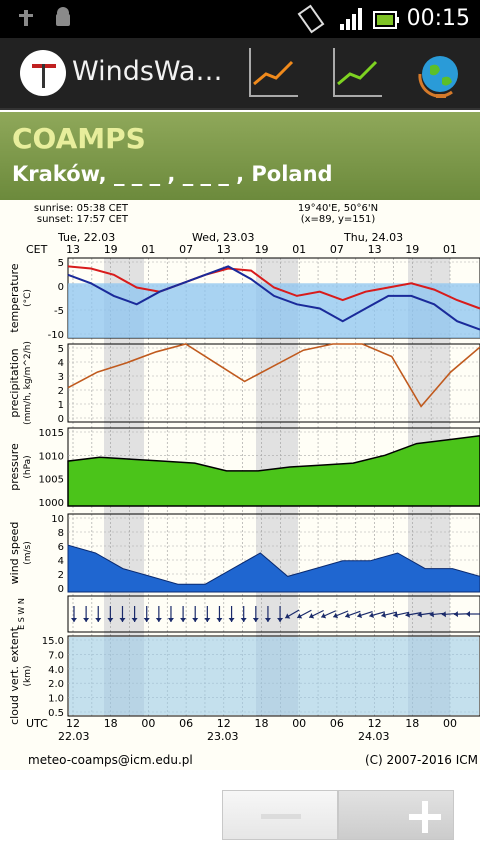  What do you see at coordinates (273, 375) in the screenshot?
I see `precip-series` at bounding box center [273, 375].